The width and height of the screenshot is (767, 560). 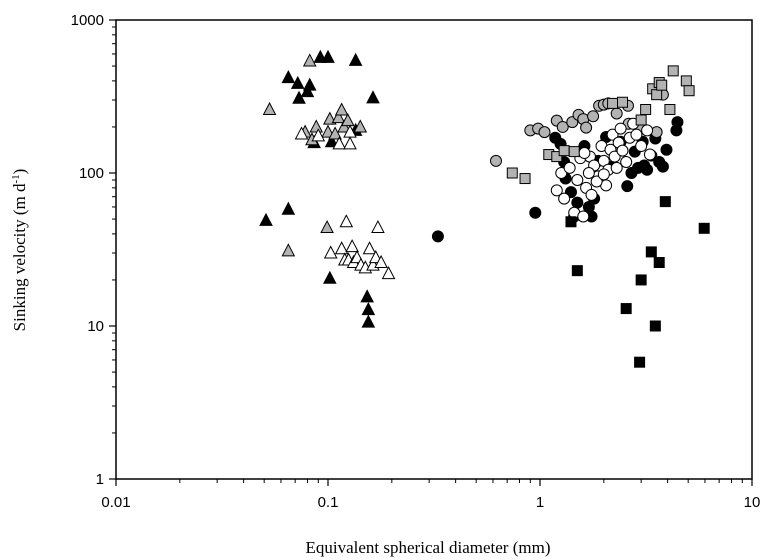 I want to click on y-axis-label-main: Sinking velocity (m d, so click(x=19, y=257).